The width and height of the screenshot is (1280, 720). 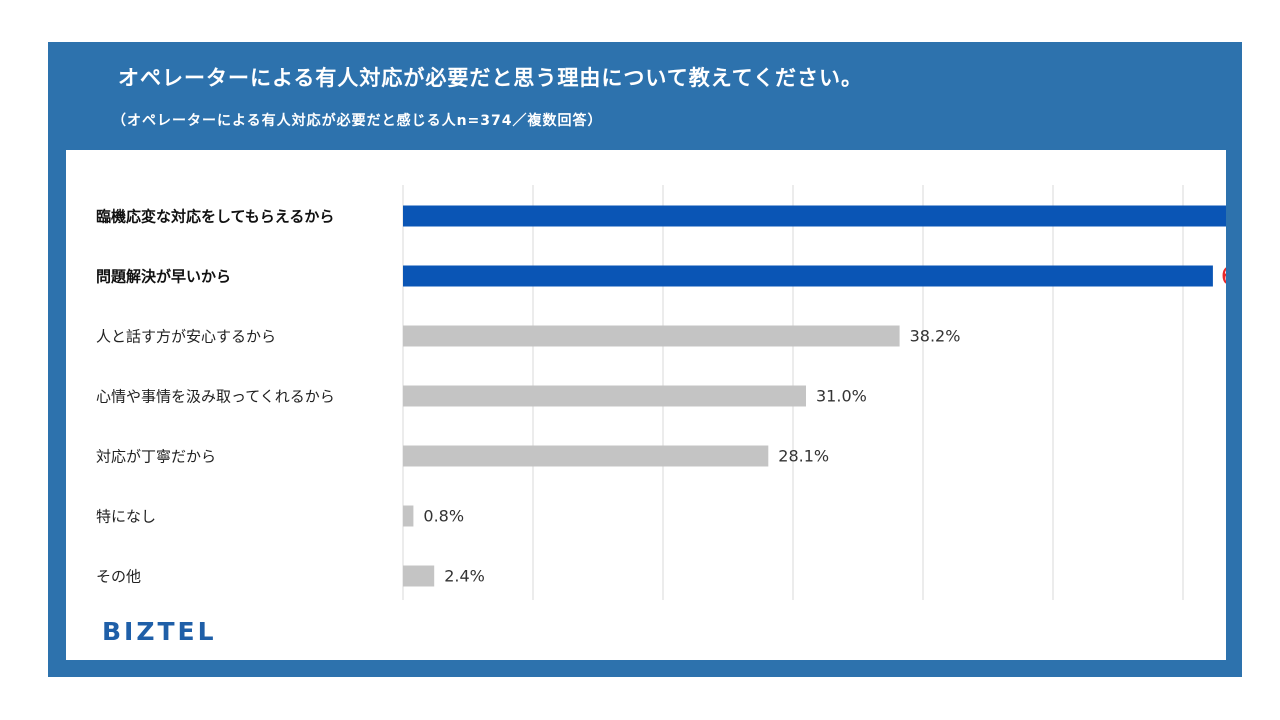 What do you see at coordinates (935, 336) in the screenshot?
I see `value-label: 38.2%` at bounding box center [935, 336].